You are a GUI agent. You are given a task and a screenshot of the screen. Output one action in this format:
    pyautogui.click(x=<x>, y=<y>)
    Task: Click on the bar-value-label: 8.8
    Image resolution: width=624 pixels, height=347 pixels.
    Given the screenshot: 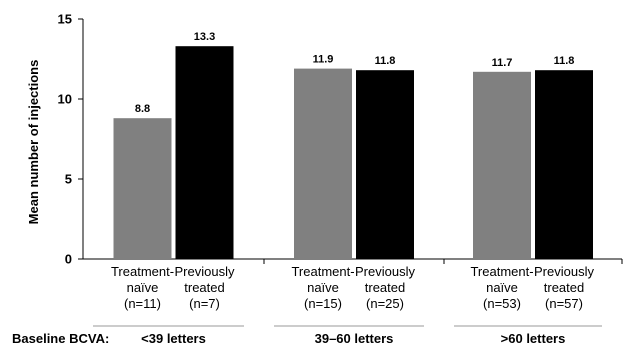 What is the action you would take?
    pyautogui.click(x=142, y=109)
    